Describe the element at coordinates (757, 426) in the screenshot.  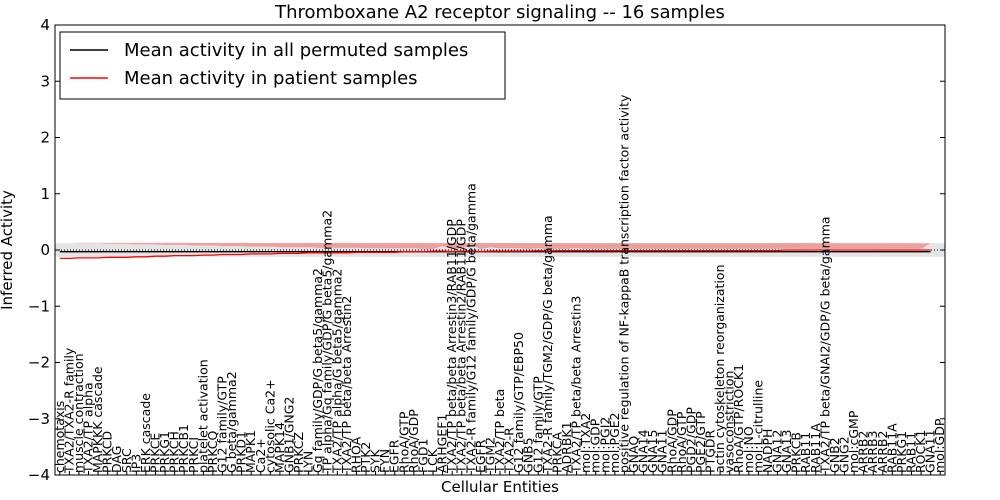
I see `entity-label: mol:L-citrulline` at that location.